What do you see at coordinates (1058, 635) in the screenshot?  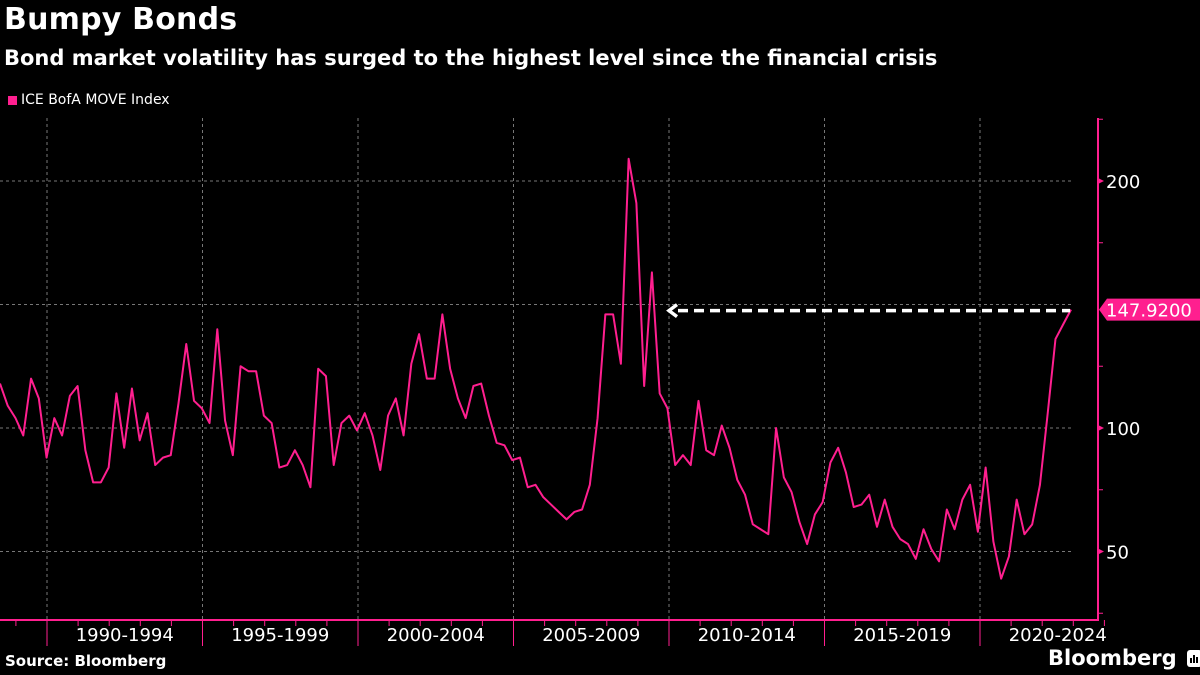 I see `x-tick-label: 2020-2024` at bounding box center [1058, 635].